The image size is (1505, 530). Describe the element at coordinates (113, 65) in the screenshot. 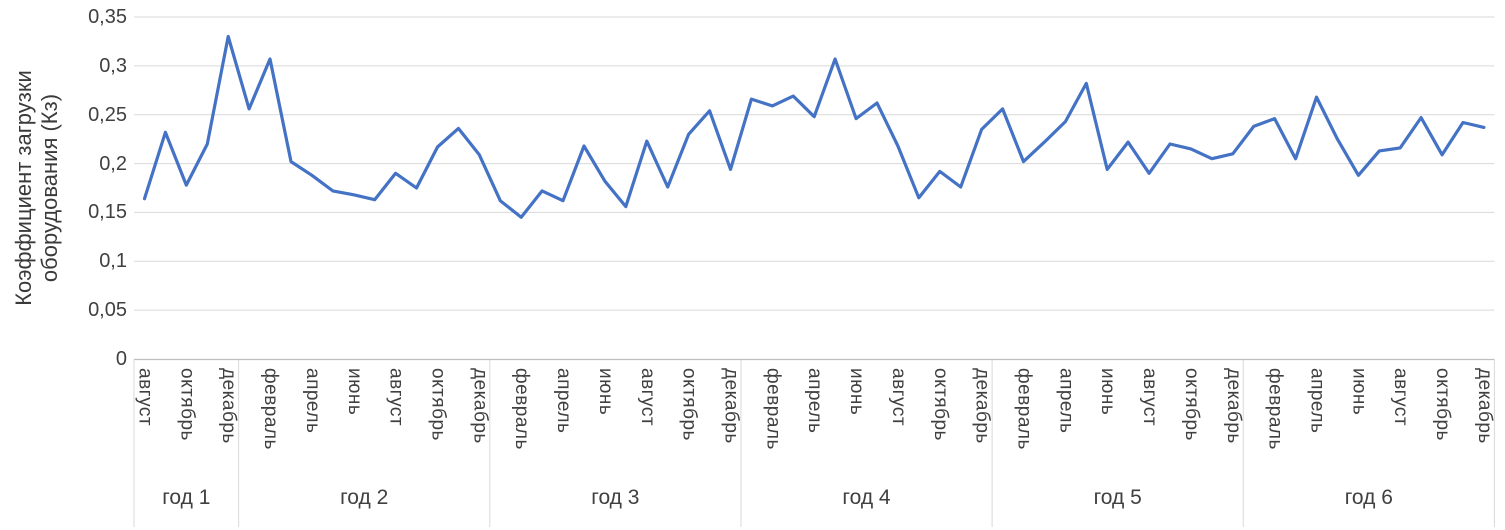

I see `y-tick-label: 0,3` at that location.